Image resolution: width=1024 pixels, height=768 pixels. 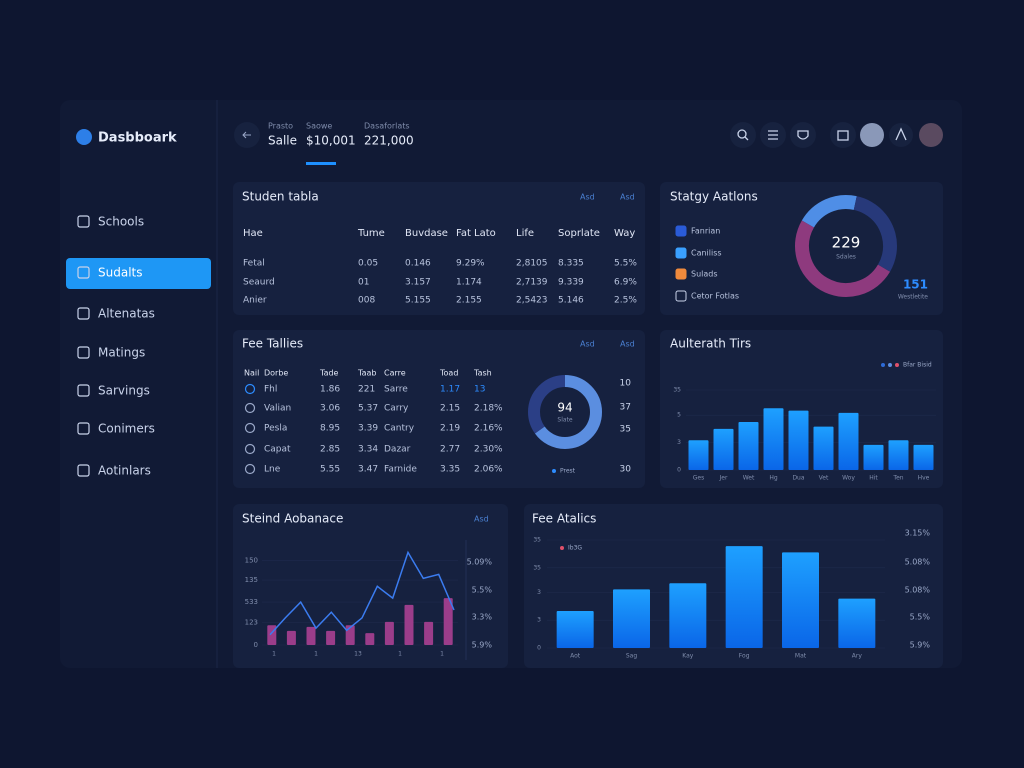 I want to click on x-tick-label: Aot, so click(x=575, y=656).